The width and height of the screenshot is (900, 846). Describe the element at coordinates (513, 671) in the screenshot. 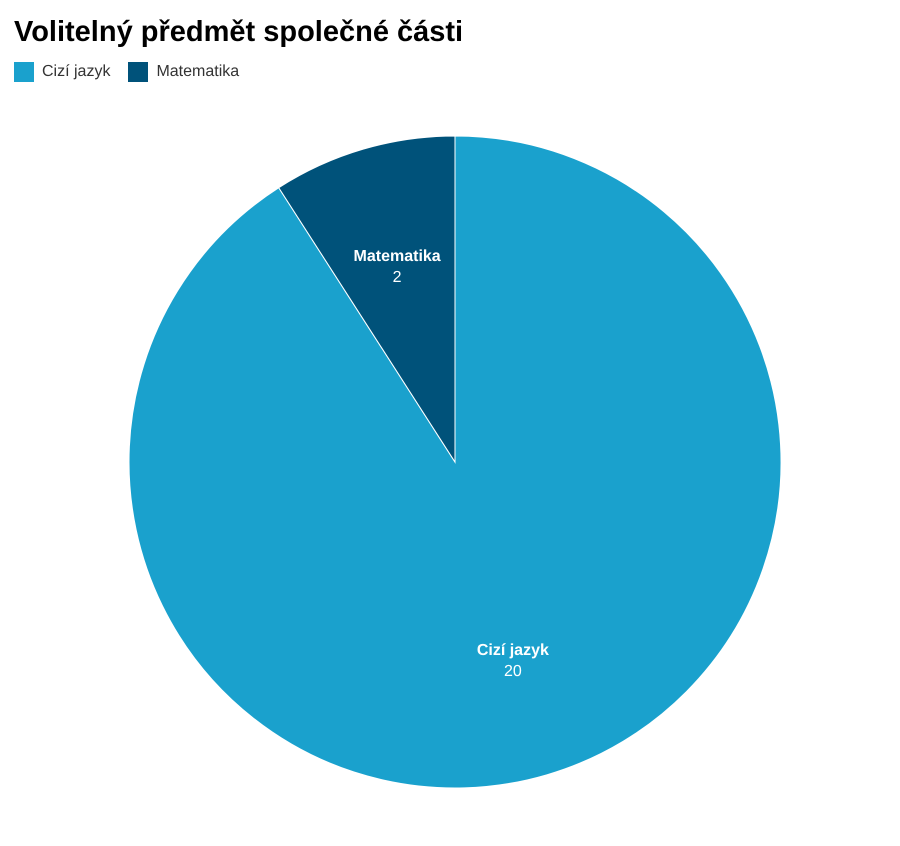

I see `data-label: 20` at that location.